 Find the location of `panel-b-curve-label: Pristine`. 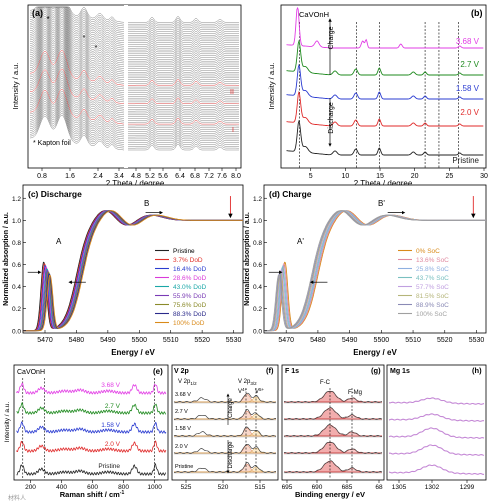

panel-b-curve-label: Pristine is located at coordinates (465, 160).